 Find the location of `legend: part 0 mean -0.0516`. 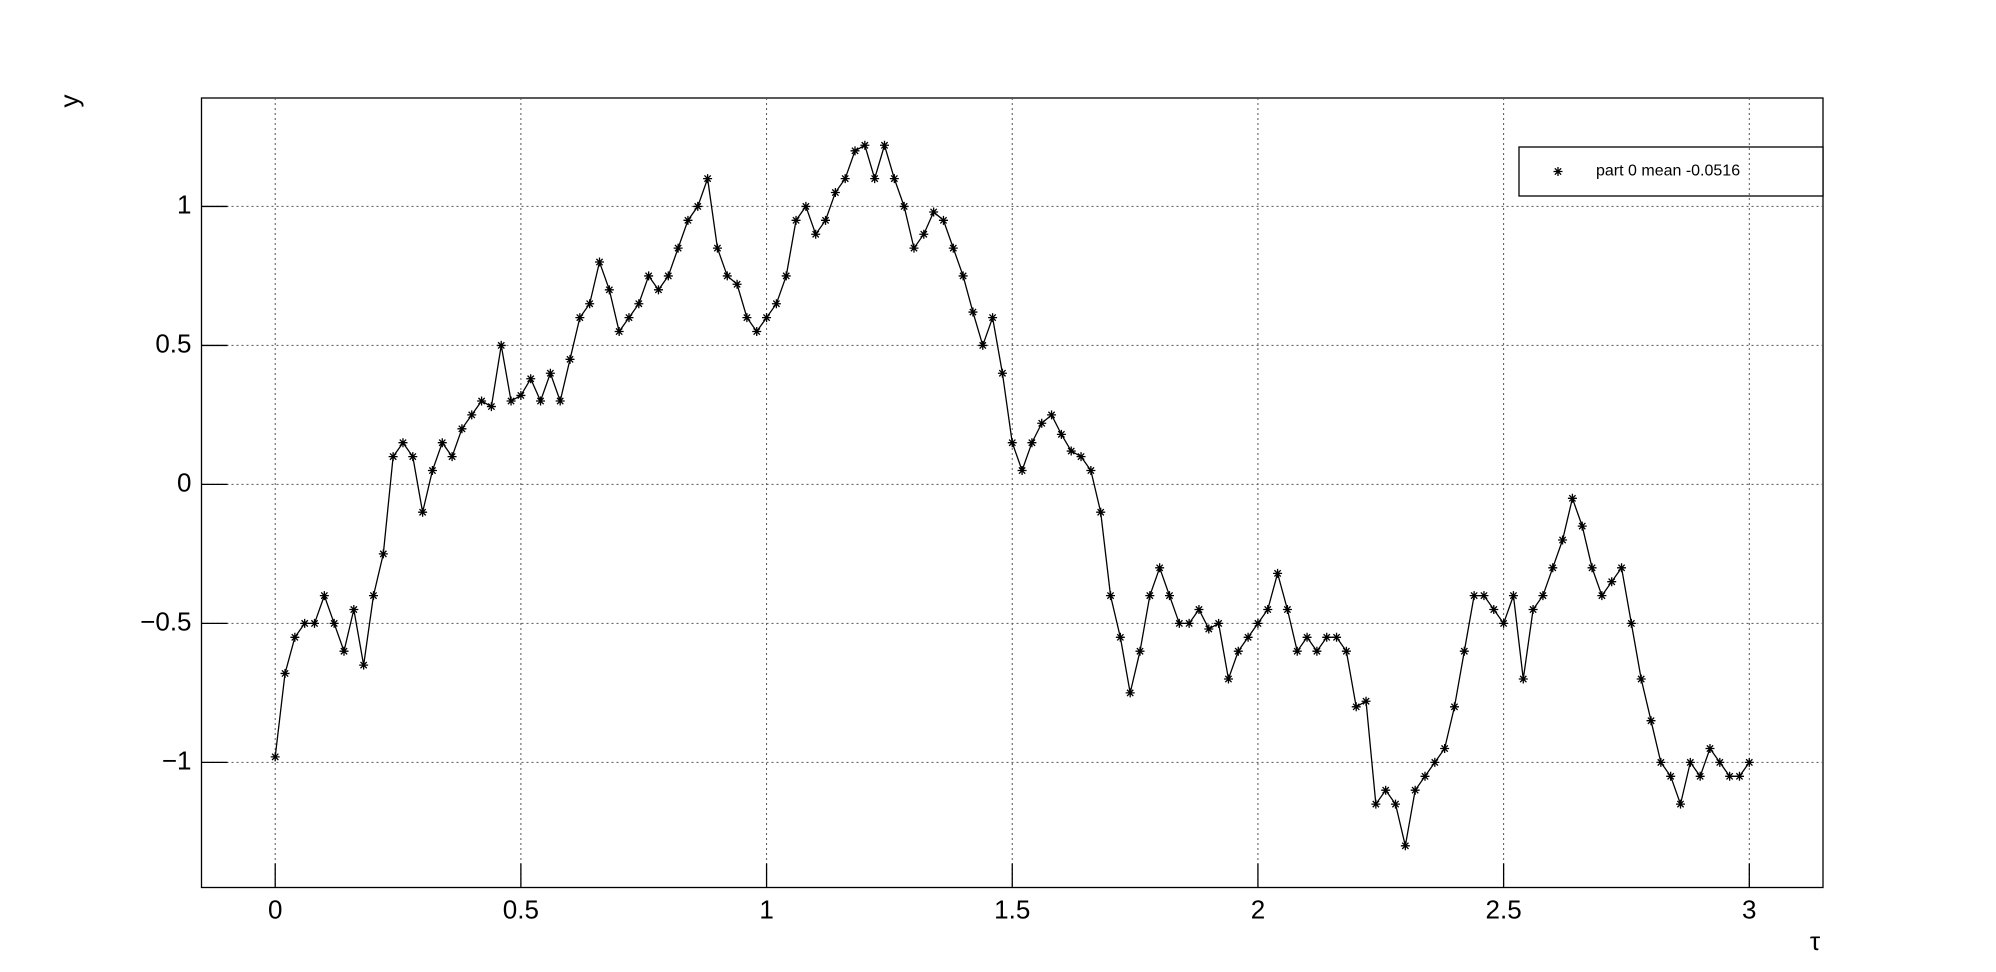

legend: part 0 mean -0.0516 is located at coordinates (1671, 171).